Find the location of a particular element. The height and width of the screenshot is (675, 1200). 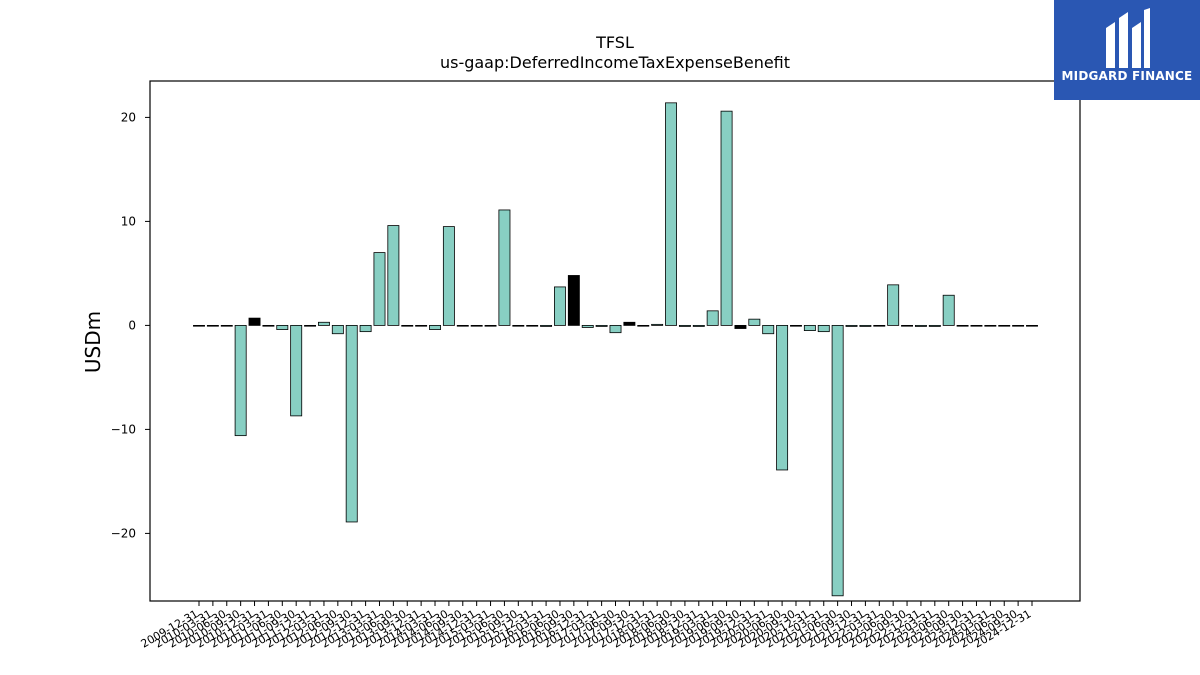

chart-subtitle: us-gaap:DeferredIncomeTaxExpenseBenefit is located at coordinates (615, 62).